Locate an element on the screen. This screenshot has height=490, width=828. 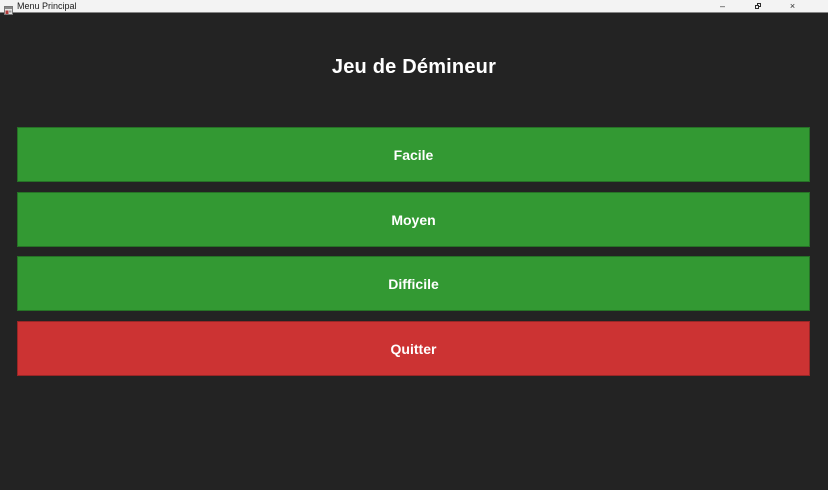
difficulty-hard-button: Difficile is located at coordinates (413, 283).